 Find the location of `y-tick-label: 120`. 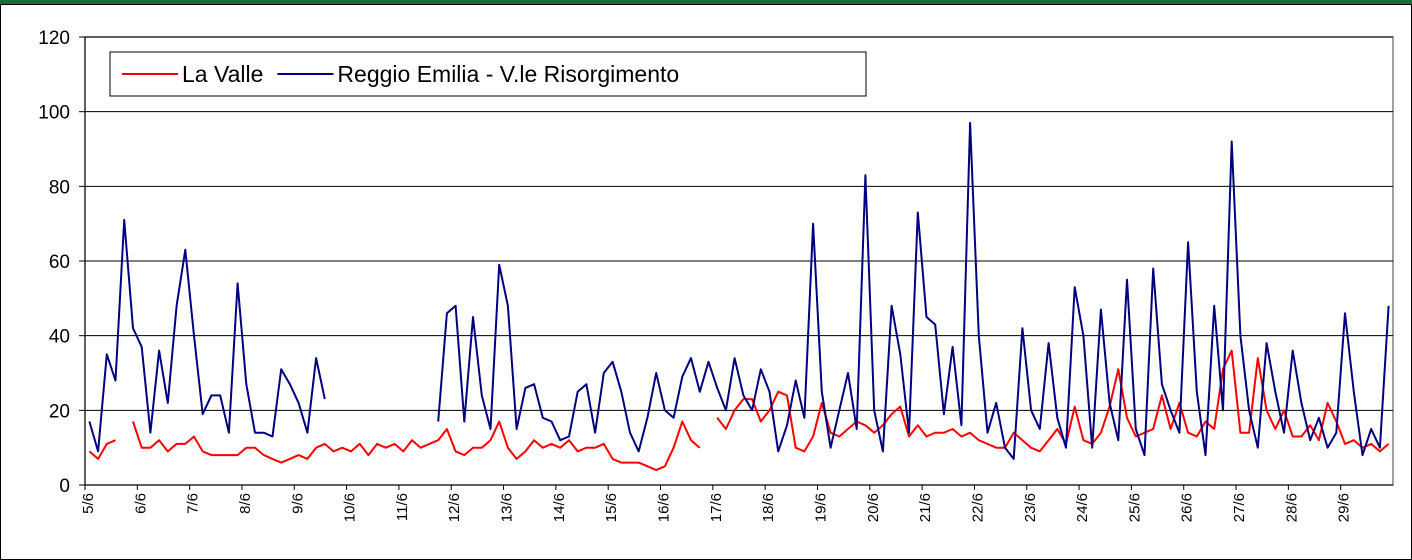

y-tick-label: 120 is located at coordinates (54, 38).